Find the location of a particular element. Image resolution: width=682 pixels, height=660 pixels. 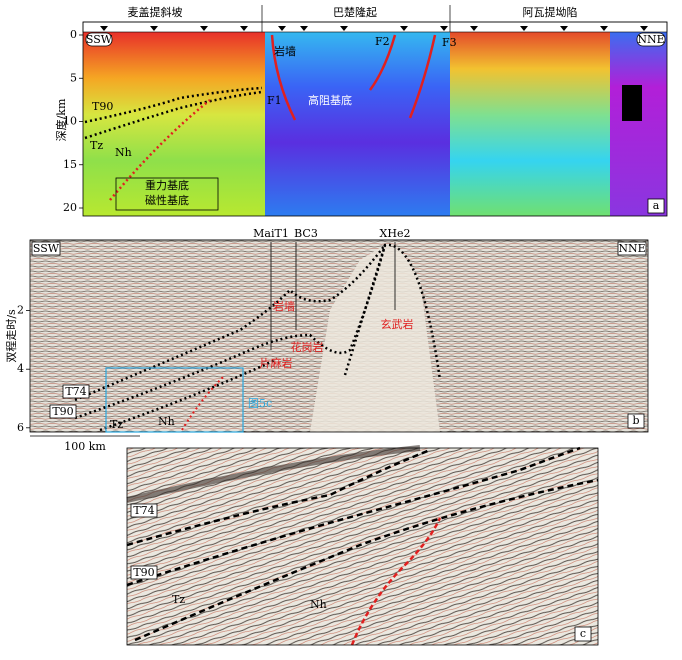

scale-label: 100 km is located at coordinates (85, 446).